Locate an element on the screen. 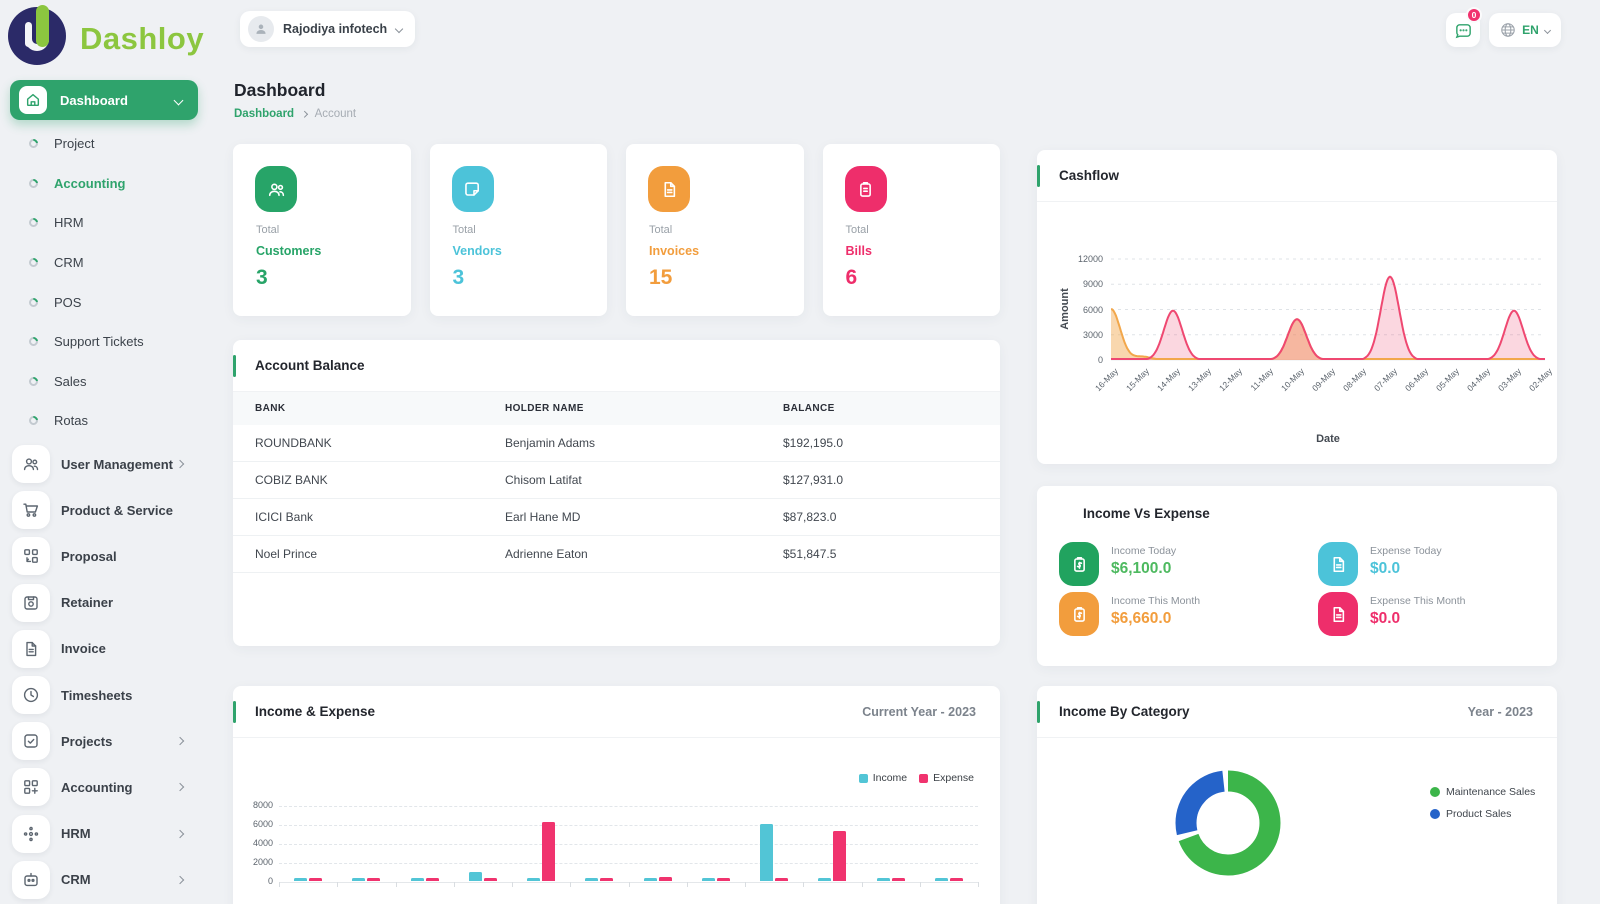 This screenshot has height=904, width=1600. retainer-icon is located at coordinates (31, 602).